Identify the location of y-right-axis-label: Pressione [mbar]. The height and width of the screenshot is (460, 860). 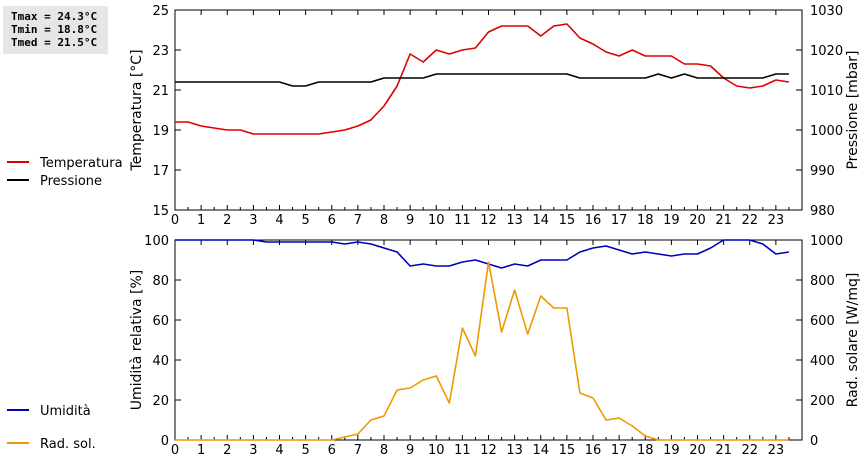
(852, 109).